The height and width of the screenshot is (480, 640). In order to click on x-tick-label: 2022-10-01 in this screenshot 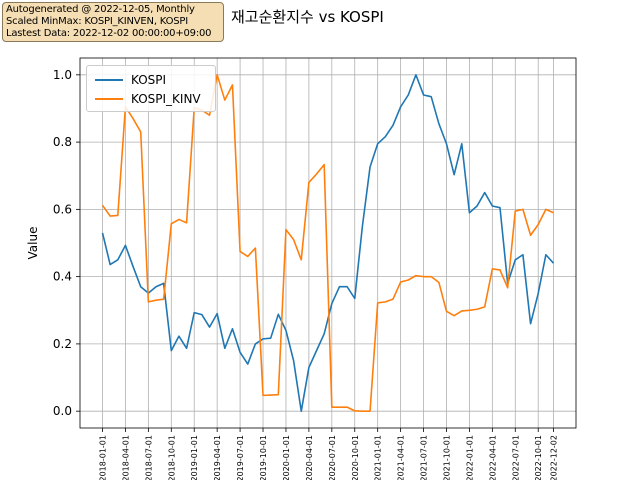, I will do `click(538, 457)`.